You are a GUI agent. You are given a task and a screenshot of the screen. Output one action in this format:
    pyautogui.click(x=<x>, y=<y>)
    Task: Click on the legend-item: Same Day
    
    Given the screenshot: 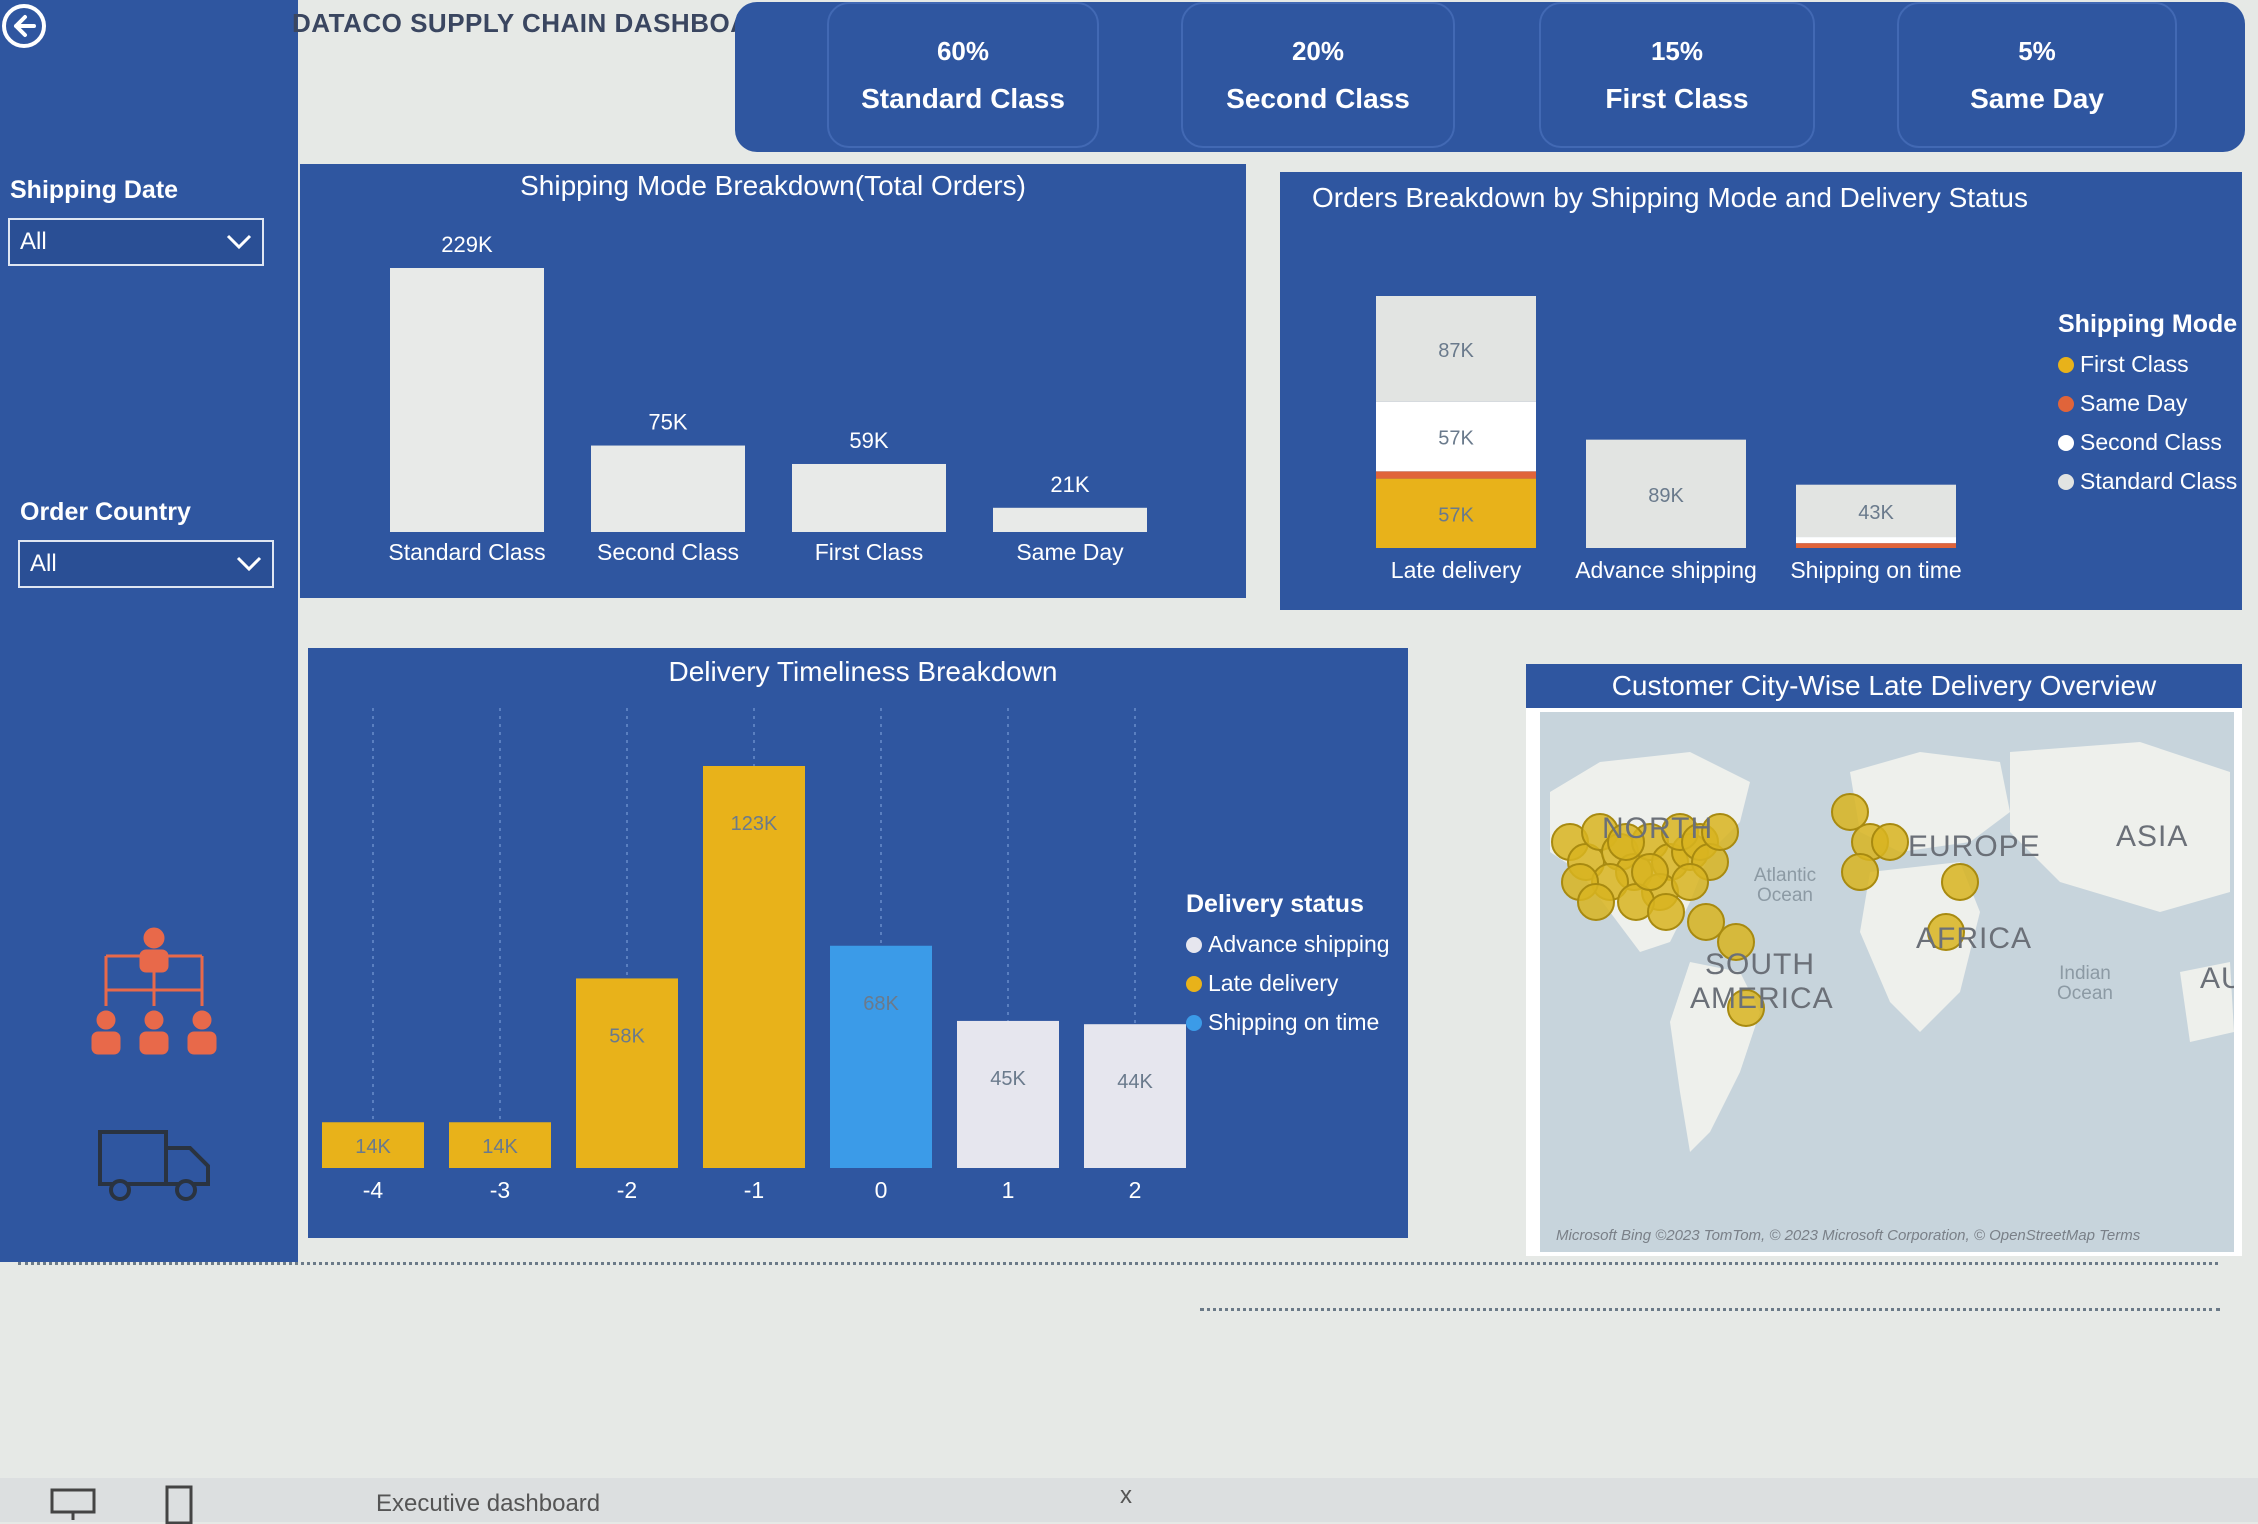 What is the action you would take?
    pyautogui.click(x=2147, y=403)
    